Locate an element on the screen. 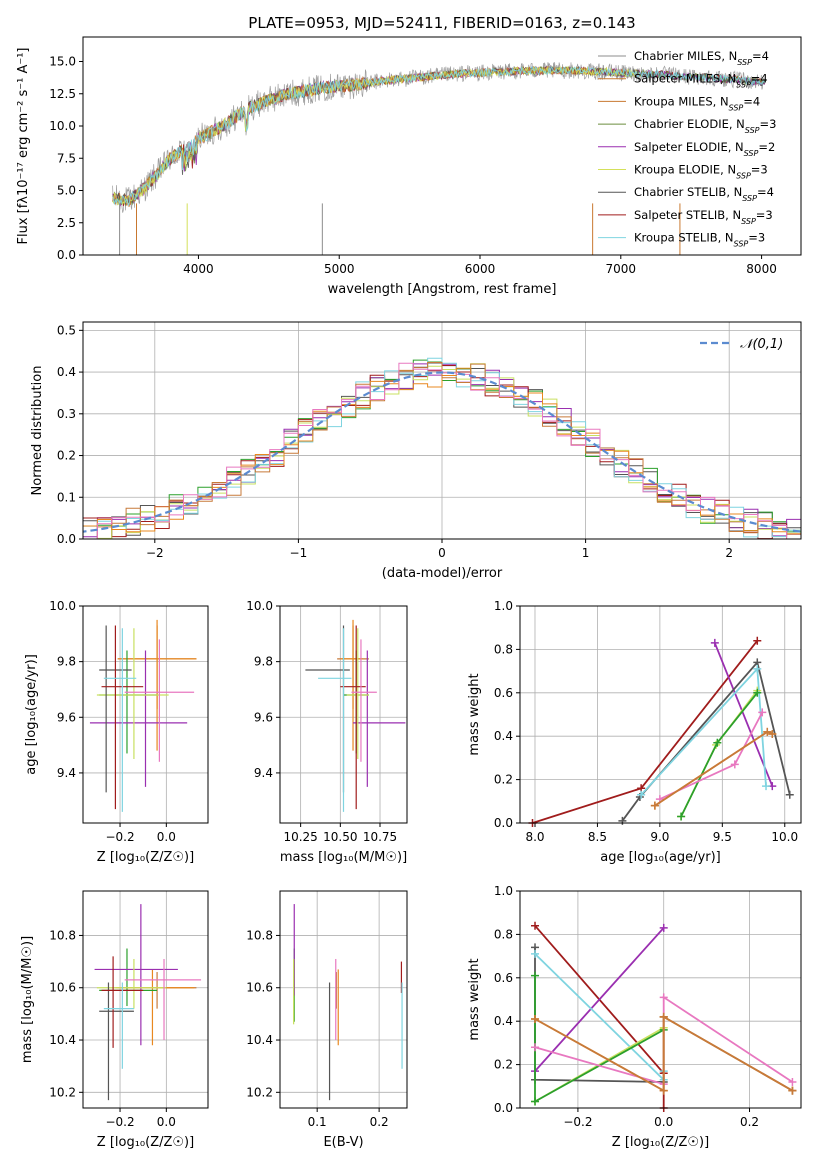 Image resolution: width=819 pixels, height=1170 pixels. y-tick-label: 12.5 is located at coordinates (62, 94).